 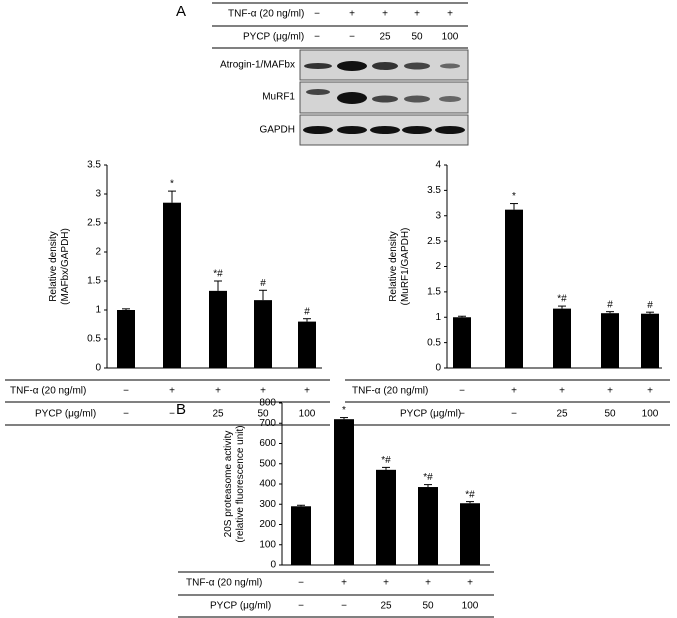 What do you see at coordinates (240, 483) in the screenshot?
I see `y-axis-title-line: (relative fluorescence unit)` at bounding box center [240, 483].